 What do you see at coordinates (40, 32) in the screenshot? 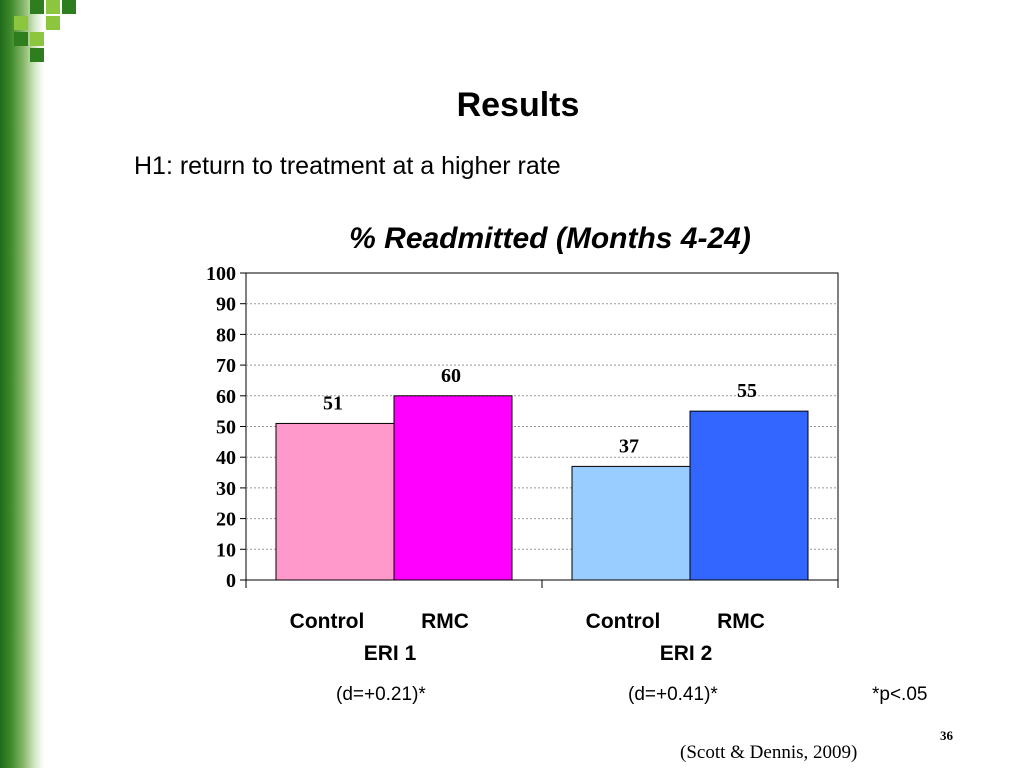
I see `checkmark-logo-icon` at bounding box center [40, 32].